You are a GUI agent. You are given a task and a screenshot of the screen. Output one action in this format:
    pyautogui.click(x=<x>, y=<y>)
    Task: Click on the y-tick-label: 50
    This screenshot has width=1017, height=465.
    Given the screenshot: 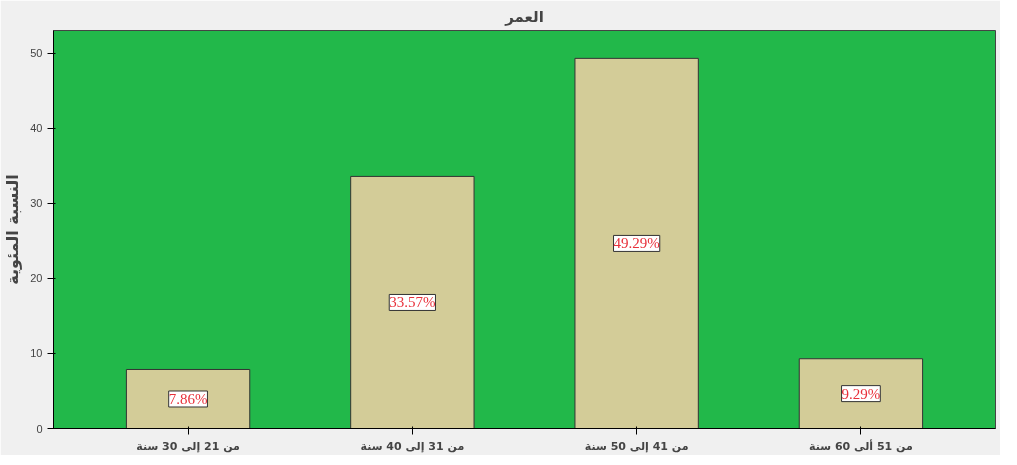 What is the action you would take?
    pyautogui.click(x=36, y=53)
    